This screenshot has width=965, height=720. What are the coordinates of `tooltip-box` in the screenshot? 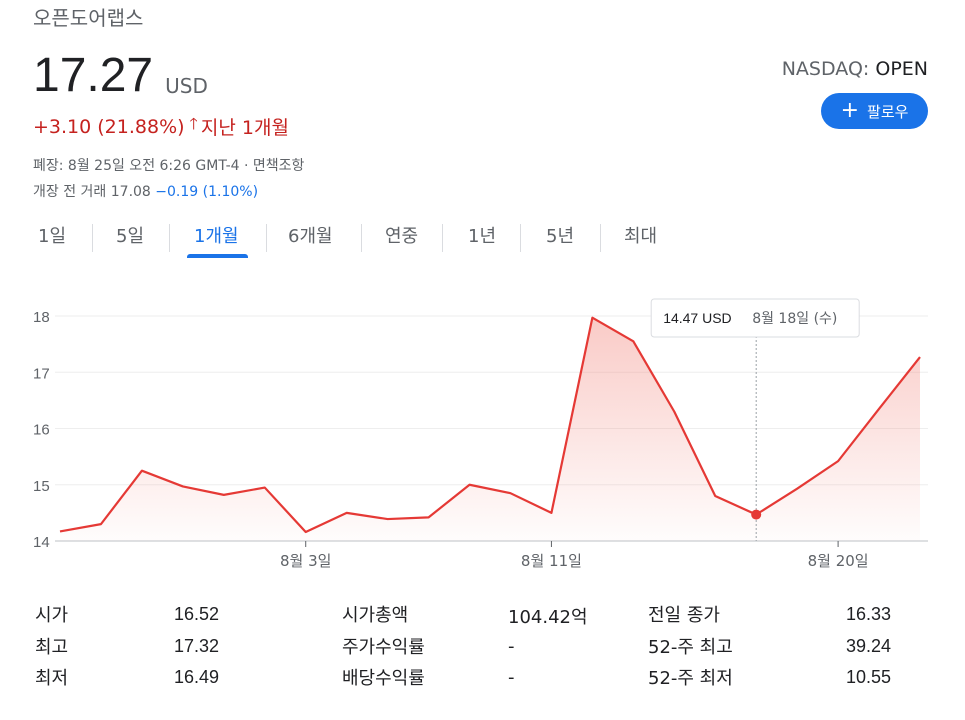 It's located at (755, 318).